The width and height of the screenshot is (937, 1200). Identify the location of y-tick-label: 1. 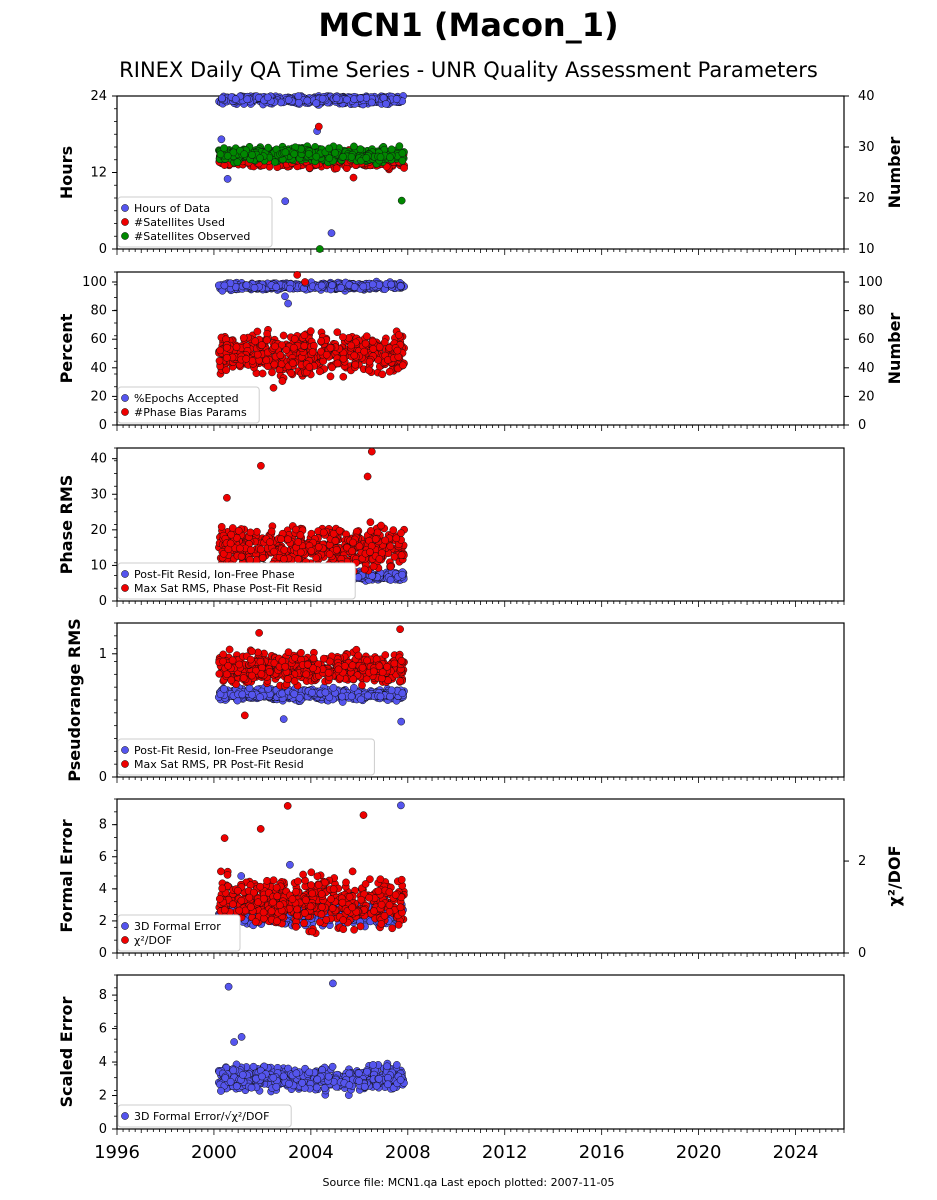
(103, 654).